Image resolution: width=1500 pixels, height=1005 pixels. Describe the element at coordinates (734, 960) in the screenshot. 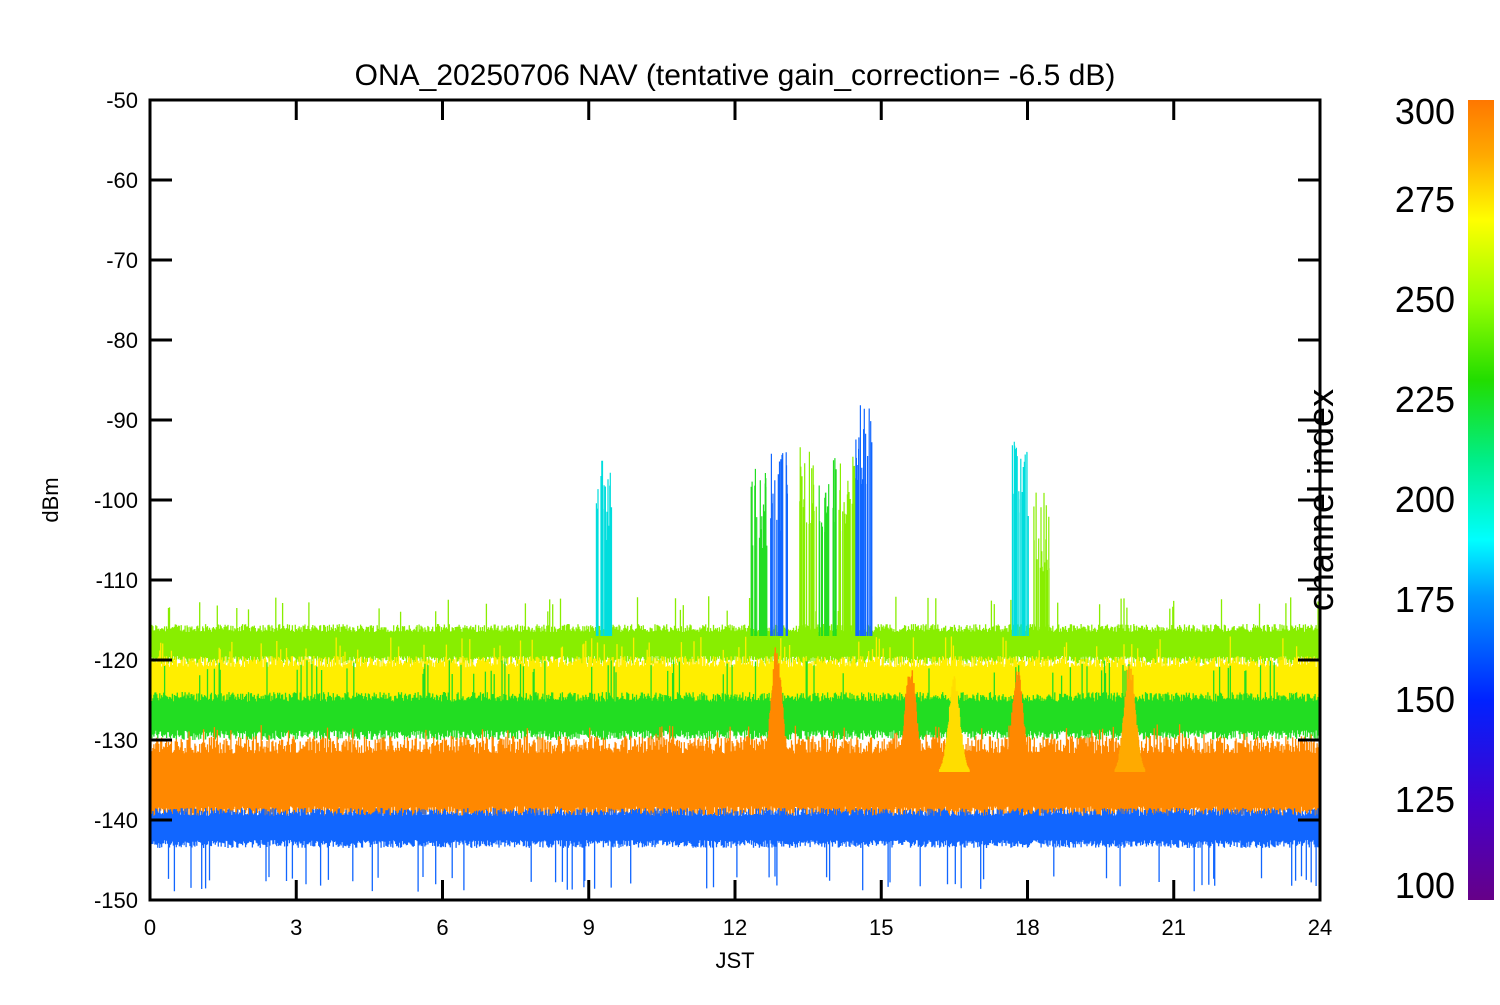

I see `x-axis-label: JST` at that location.